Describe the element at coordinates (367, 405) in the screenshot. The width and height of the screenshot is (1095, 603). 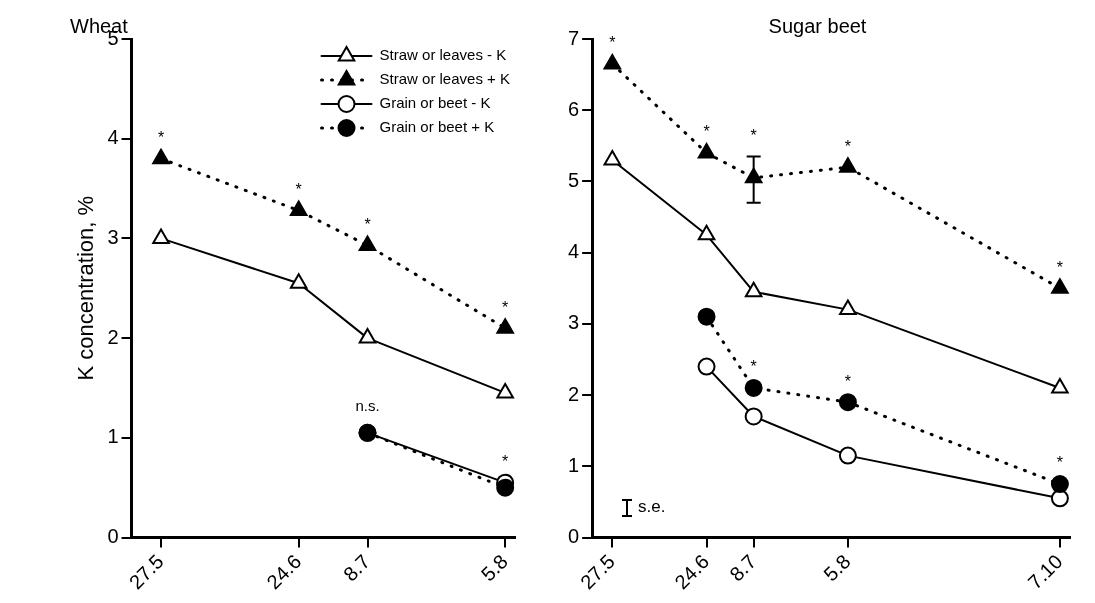
I see `annotation: n.s.` at that location.